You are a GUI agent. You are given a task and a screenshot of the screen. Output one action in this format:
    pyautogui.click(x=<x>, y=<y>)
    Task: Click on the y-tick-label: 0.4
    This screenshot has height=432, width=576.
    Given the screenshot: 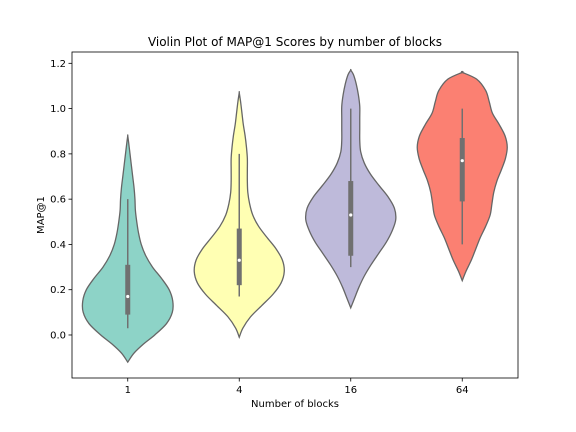 What is the action you would take?
    pyautogui.click(x=58, y=245)
    